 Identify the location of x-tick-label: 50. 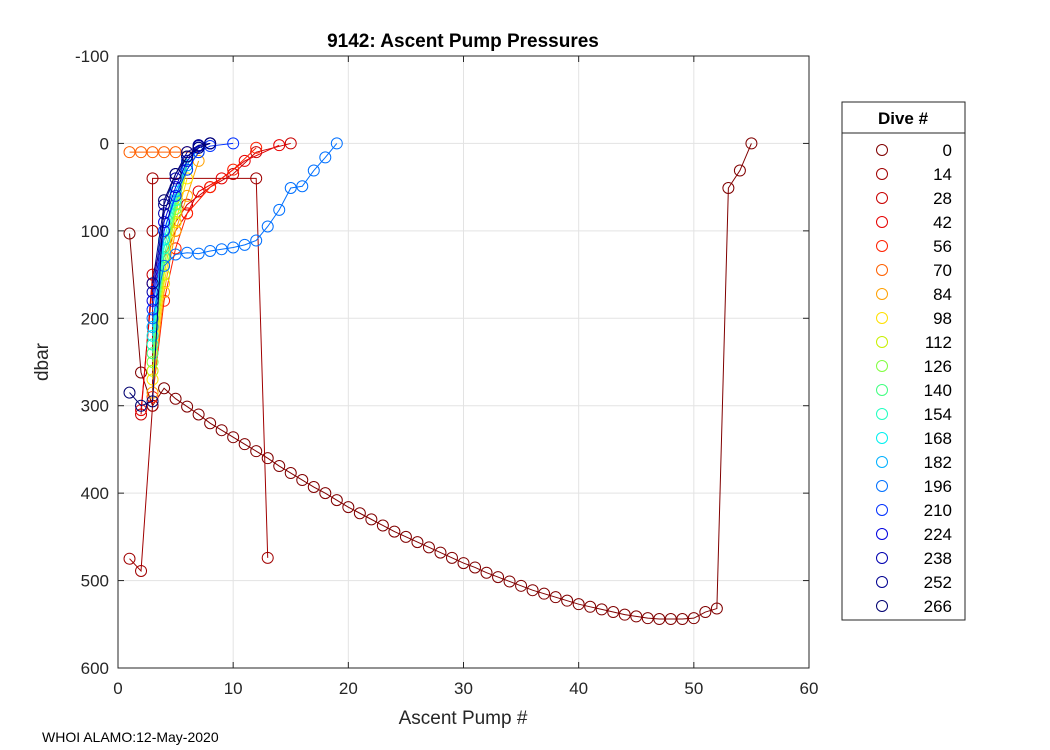
(693, 688).